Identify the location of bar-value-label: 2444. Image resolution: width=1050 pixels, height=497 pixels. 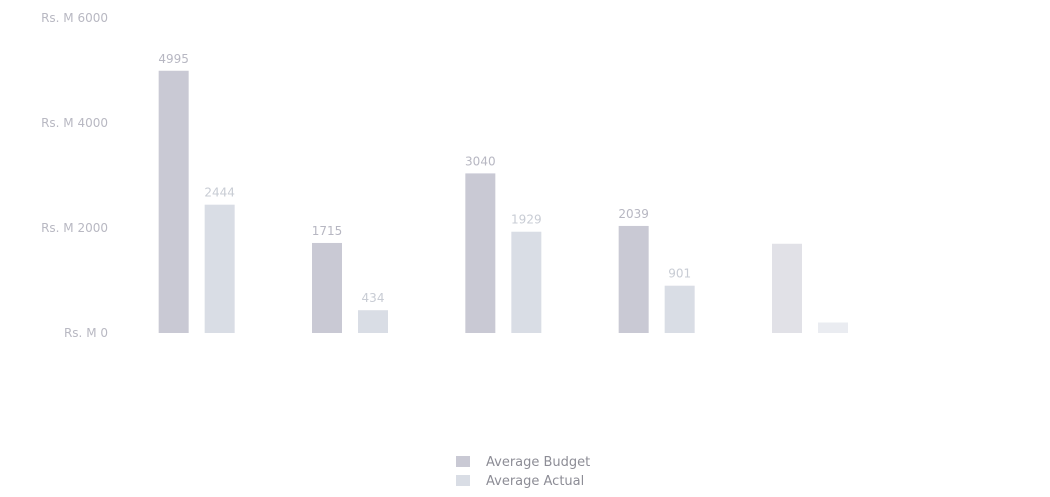
(219, 193).